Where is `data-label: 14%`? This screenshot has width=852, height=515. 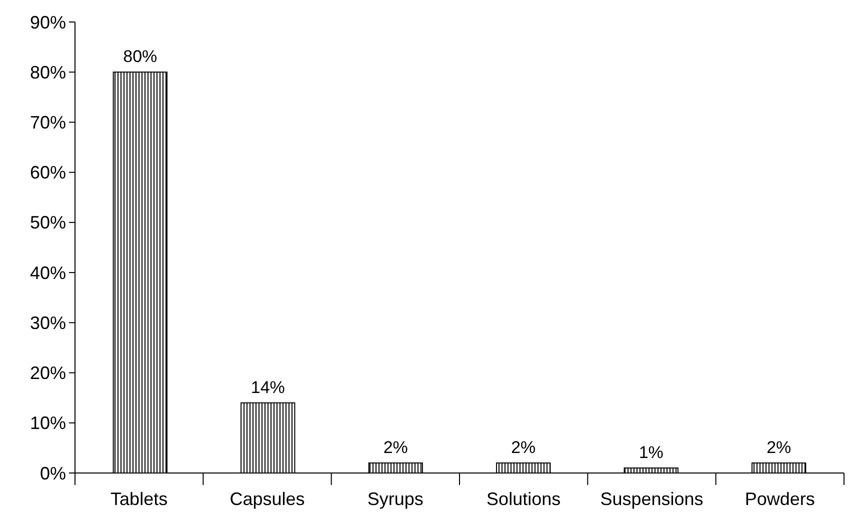 data-label: 14% is located at coordinates (267, 387).